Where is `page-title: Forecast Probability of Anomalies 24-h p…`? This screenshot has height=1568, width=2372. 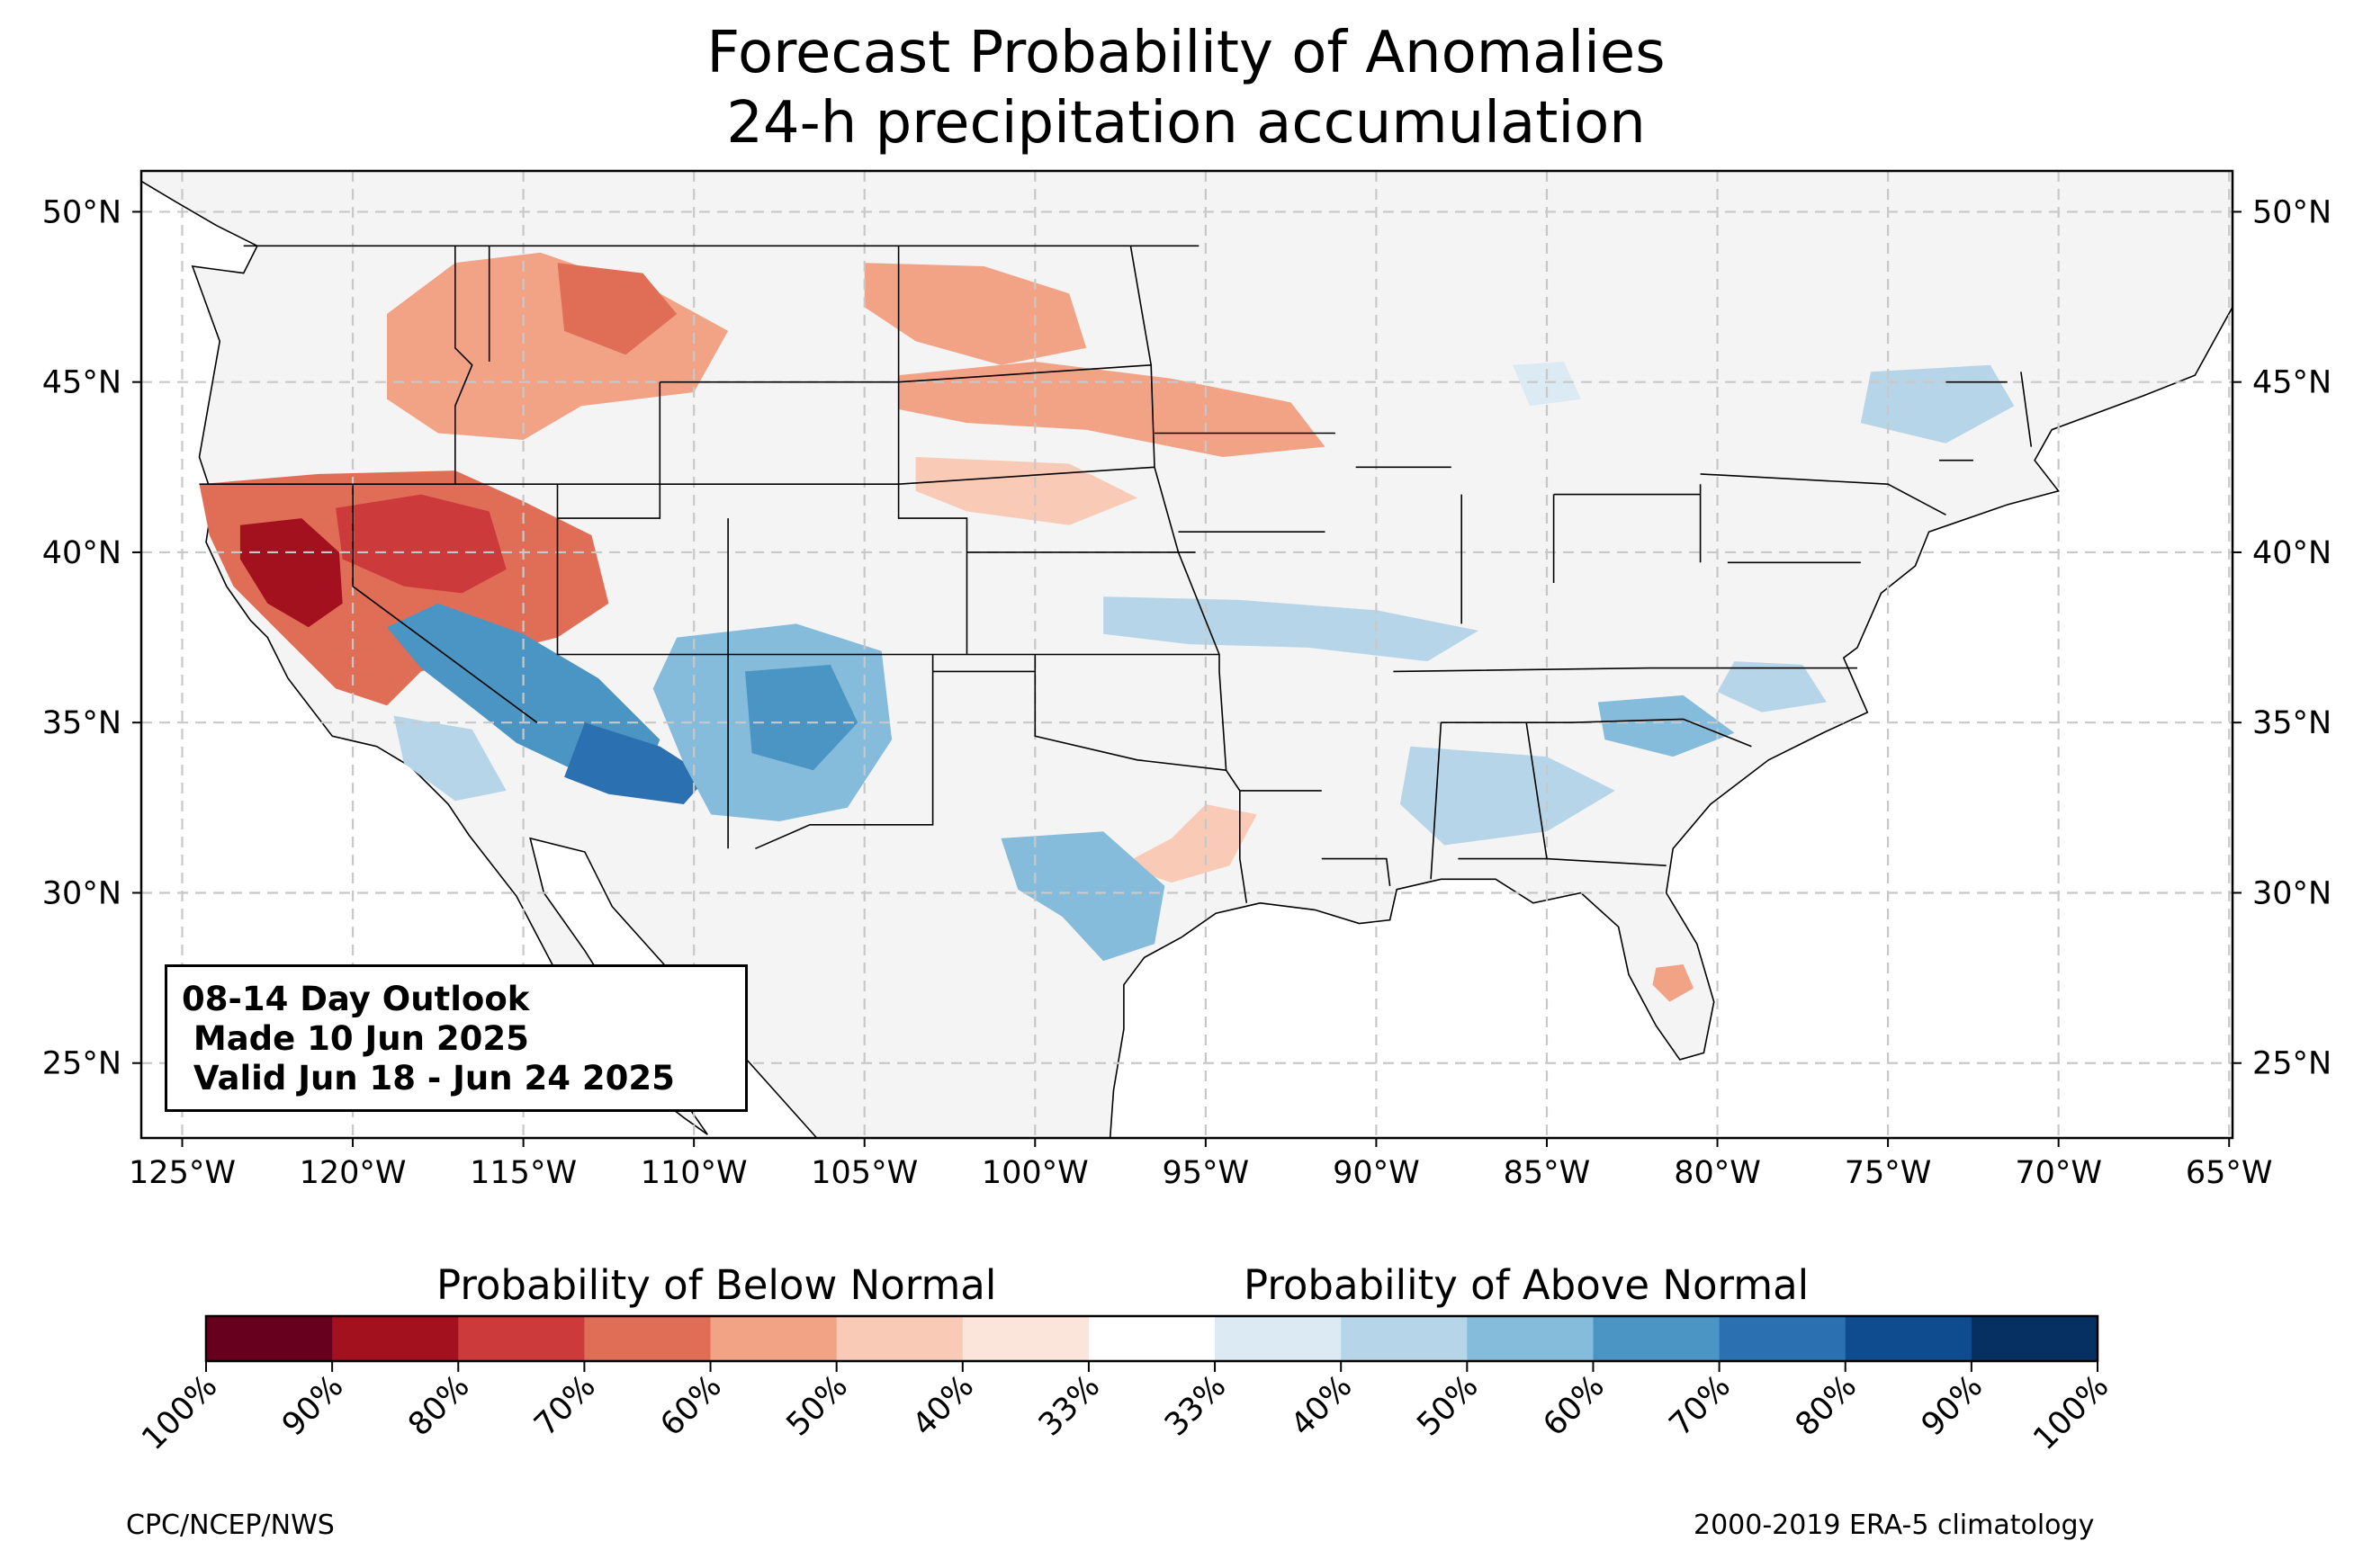 page-title: Forecast Probability of Anomalies 24-h p… is located at coordinates (1186, 88).